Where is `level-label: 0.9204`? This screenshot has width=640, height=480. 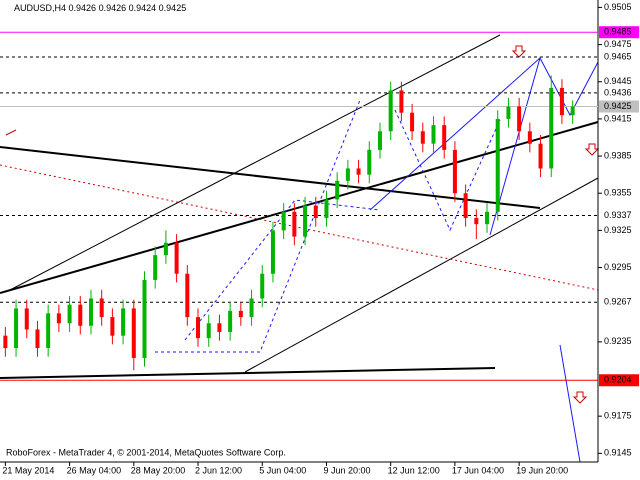 level-label: 0.9204 is located at coordinates (618, 380).